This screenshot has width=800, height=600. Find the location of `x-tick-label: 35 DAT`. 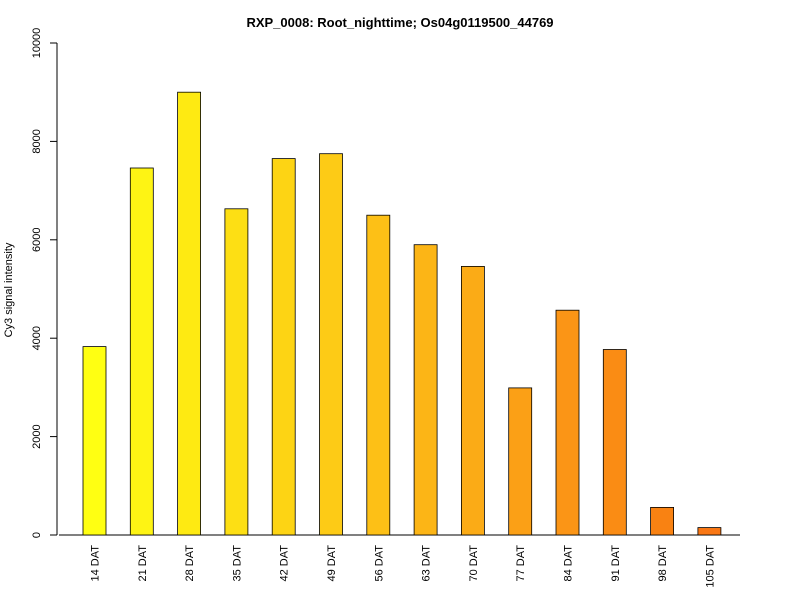

x-tick-label: 35 DAT is located at coordinates (237, 563).